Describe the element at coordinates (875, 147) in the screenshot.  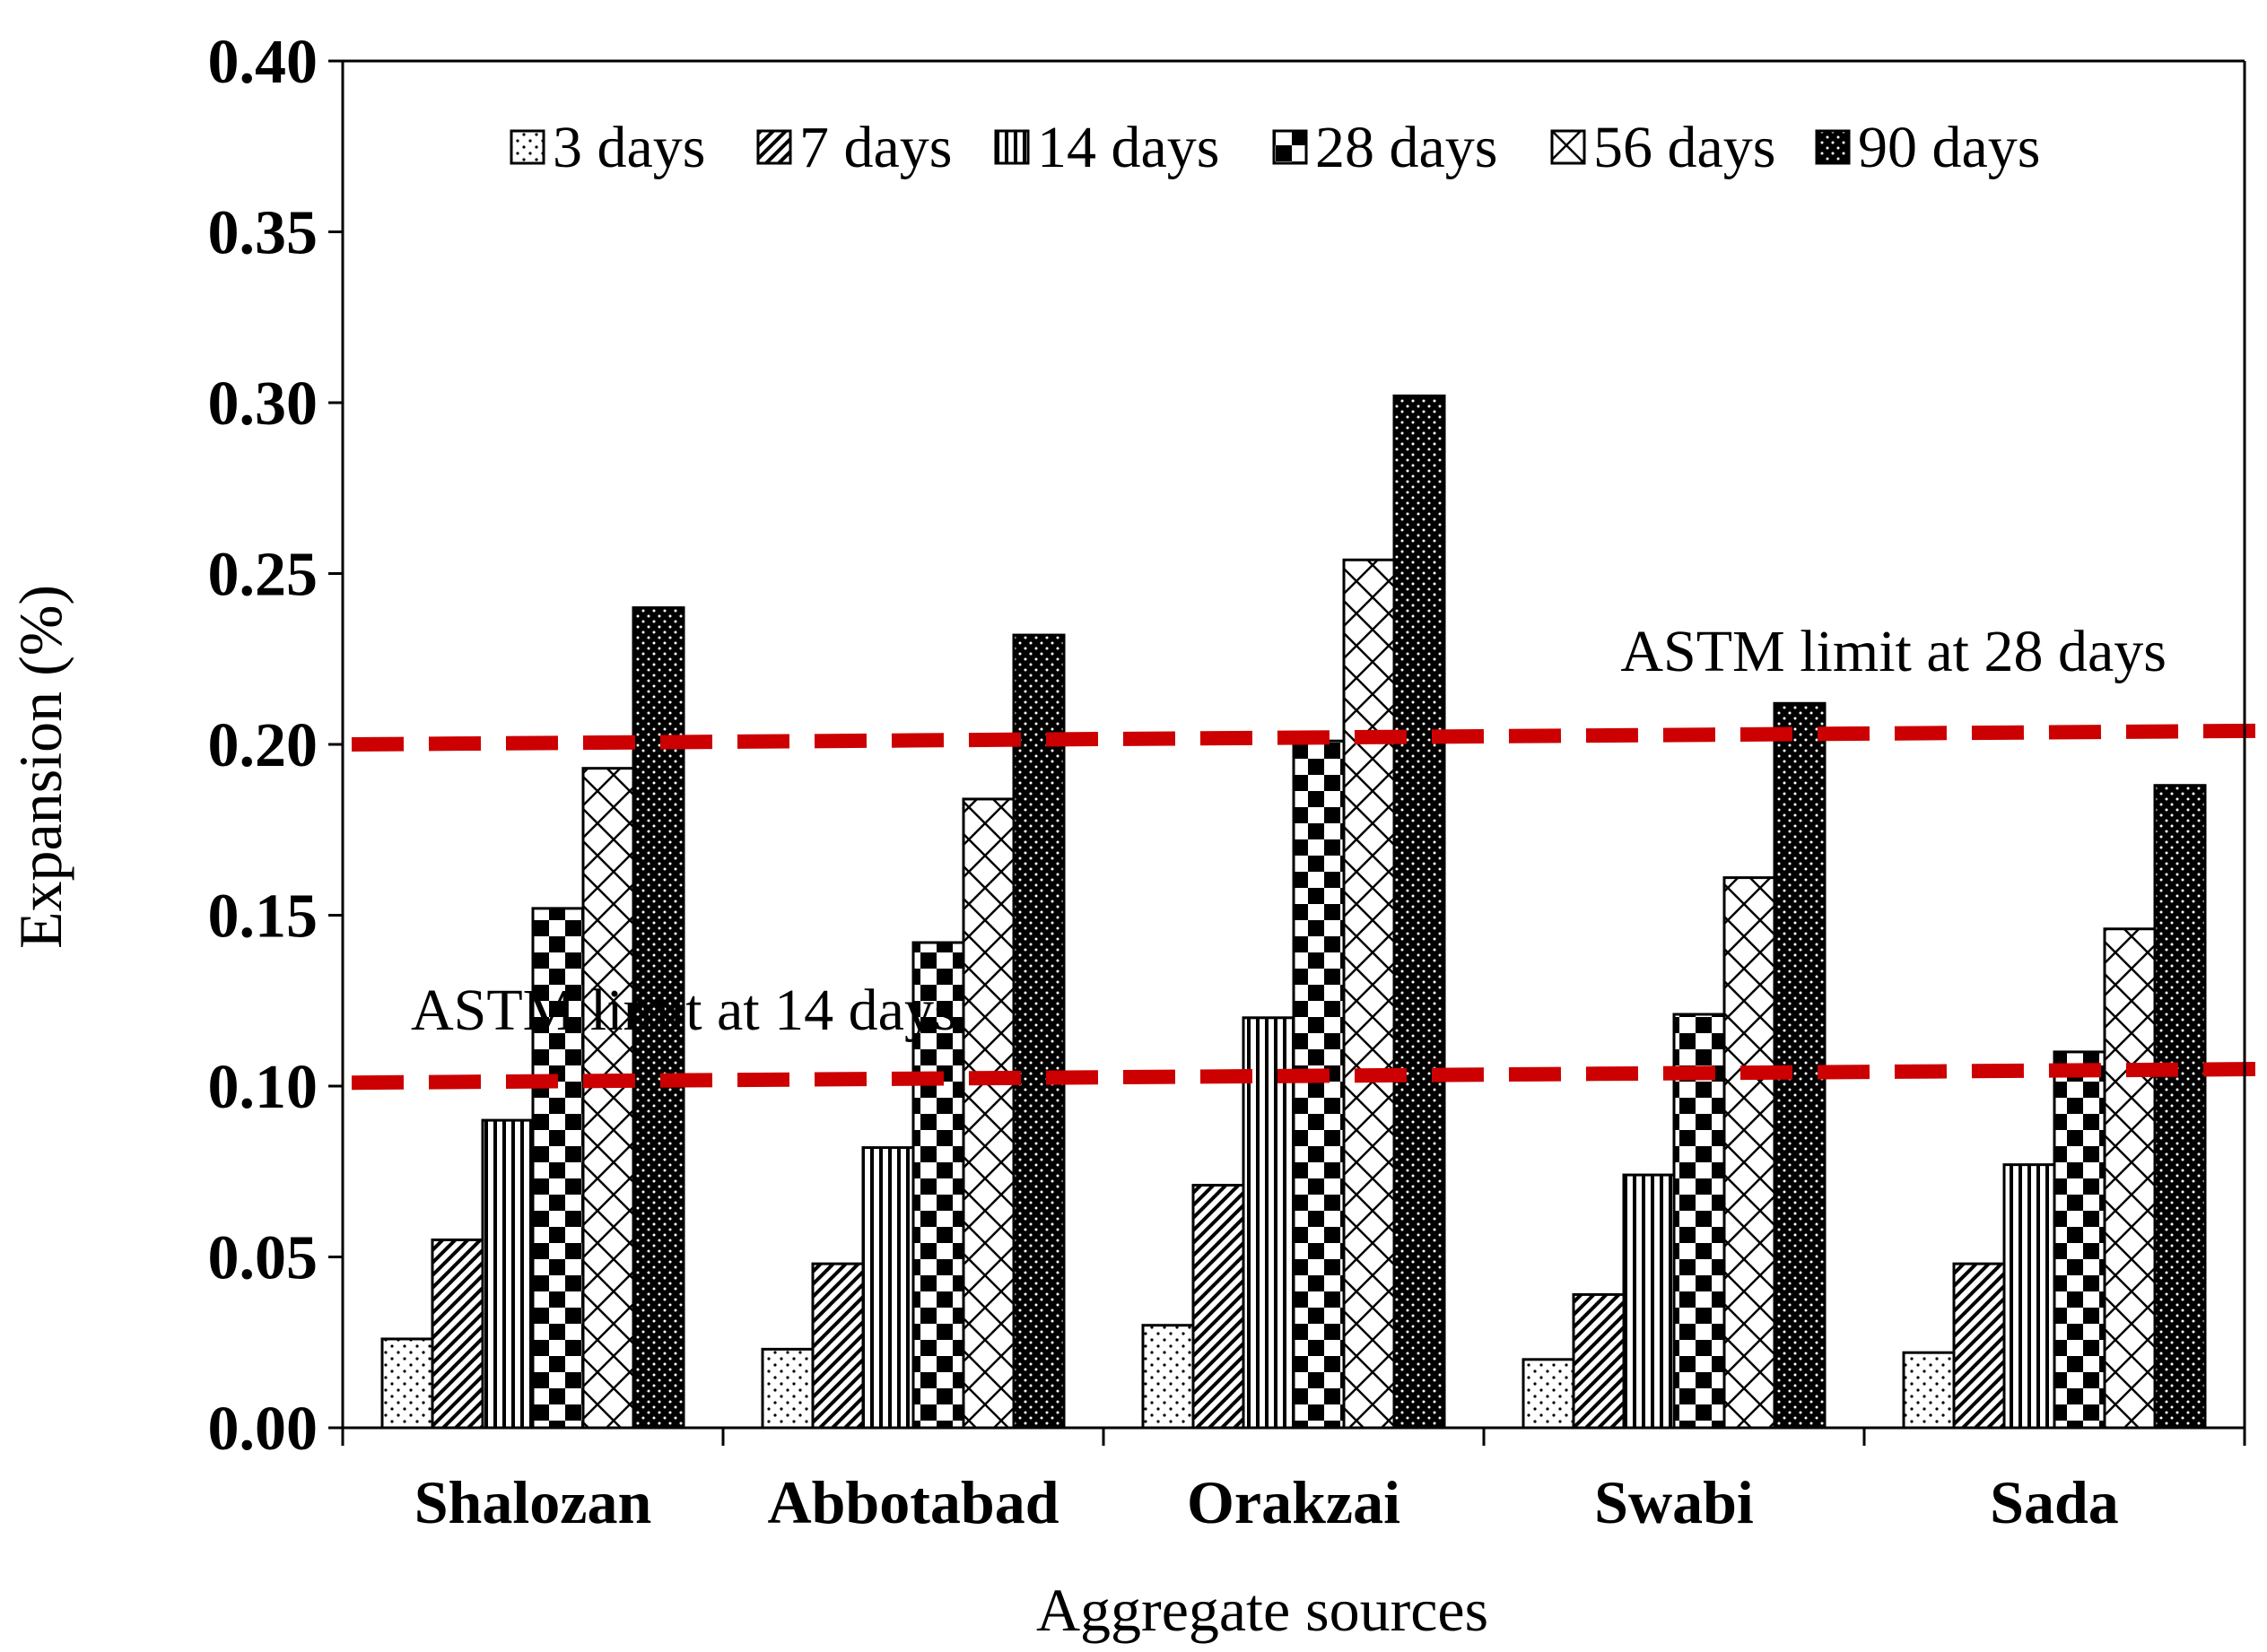
I see `legend-label: 7 days` at that location.